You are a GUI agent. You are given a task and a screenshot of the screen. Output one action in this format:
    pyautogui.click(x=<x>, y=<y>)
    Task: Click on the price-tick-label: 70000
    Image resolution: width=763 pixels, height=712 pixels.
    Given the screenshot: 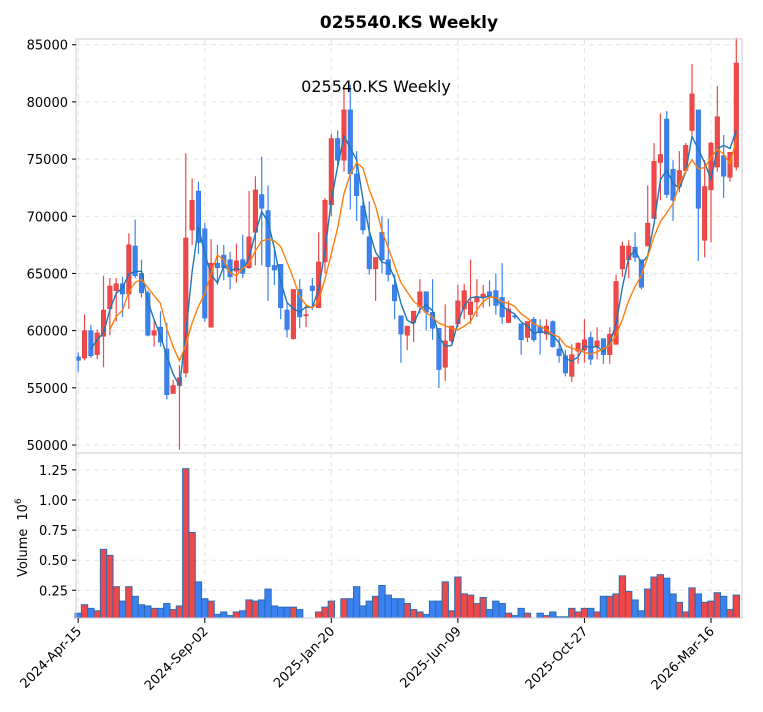 What is the action you would take?
    pyautogui.click(x=47, y=217)
    